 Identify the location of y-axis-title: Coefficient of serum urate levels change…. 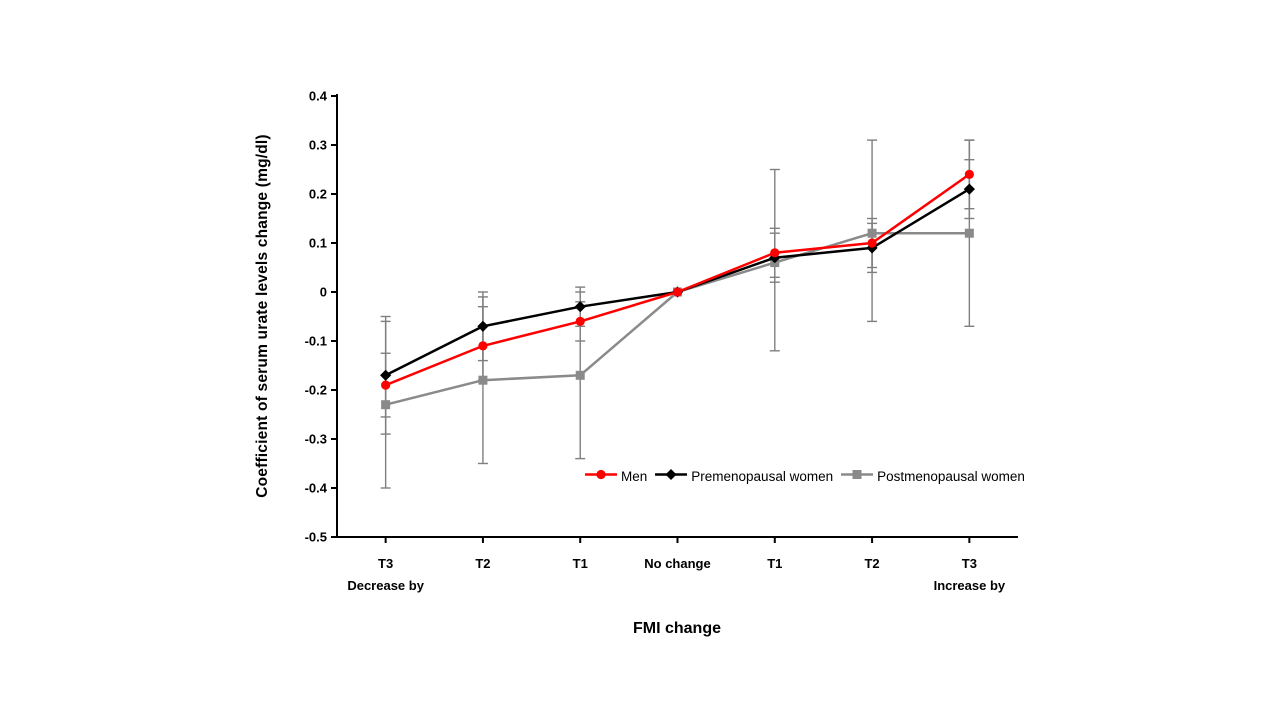
(262, 316).